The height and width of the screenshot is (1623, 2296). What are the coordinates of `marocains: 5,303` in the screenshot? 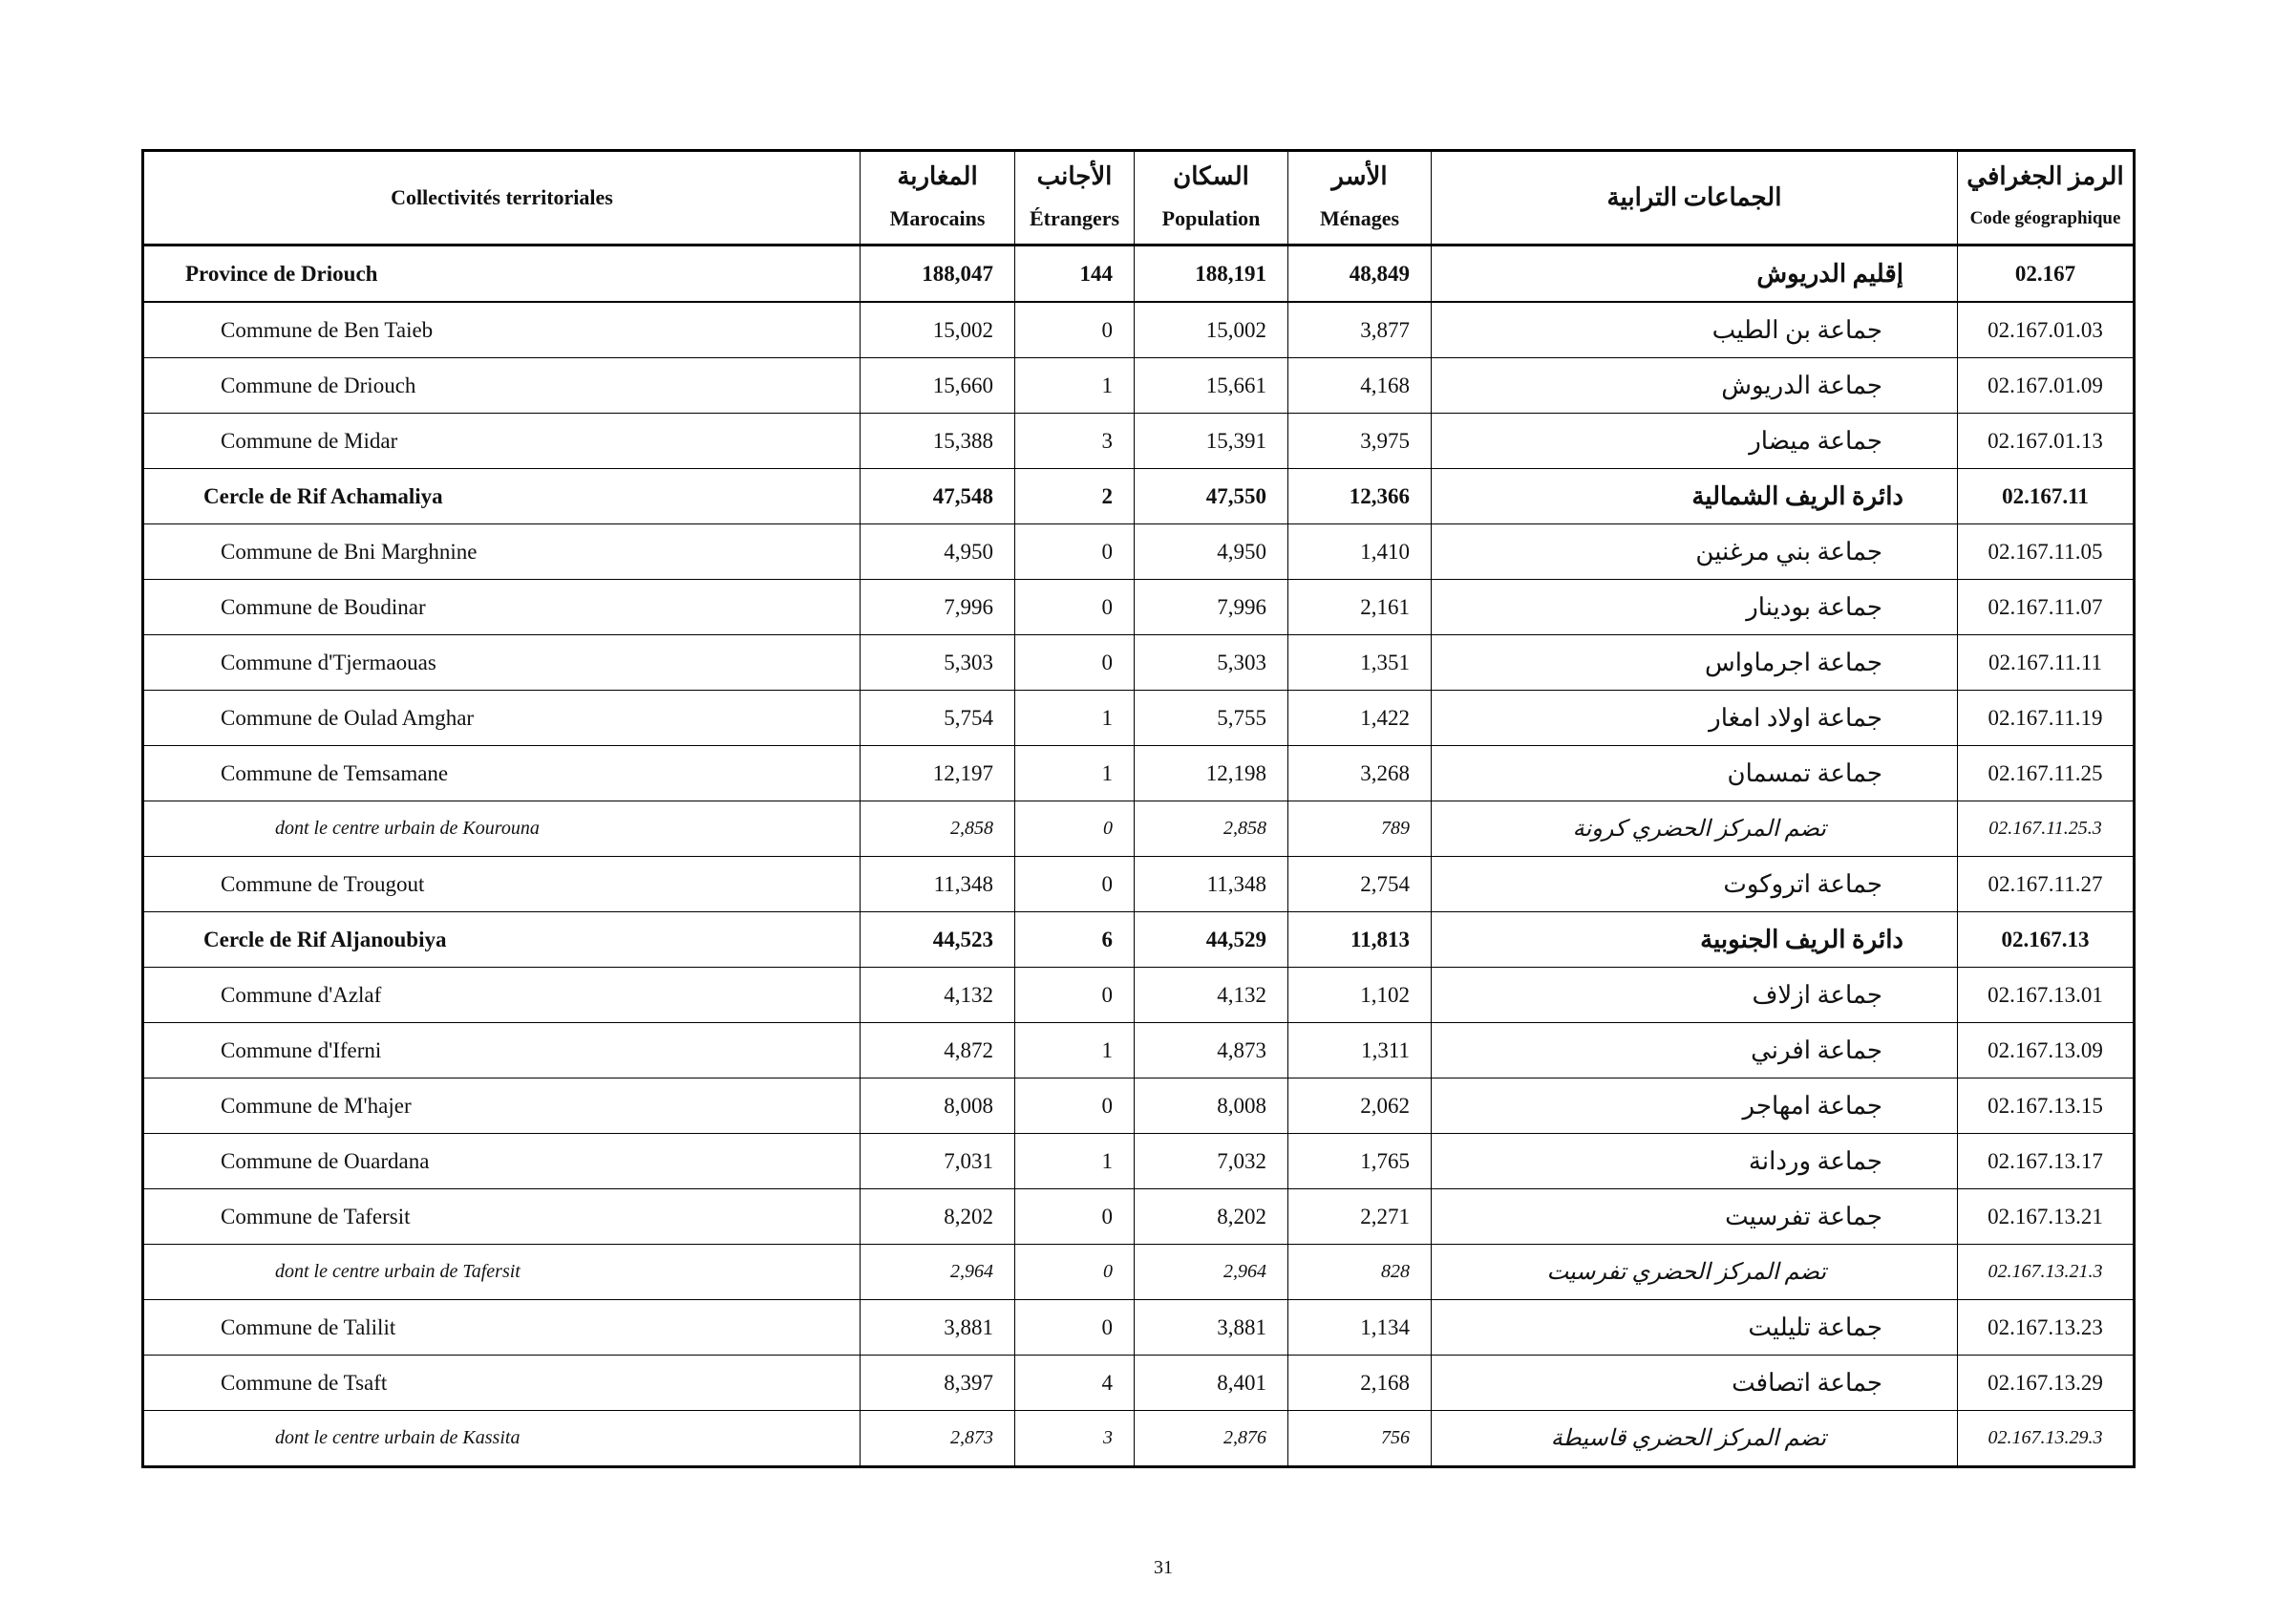 It's located at (937, 663).